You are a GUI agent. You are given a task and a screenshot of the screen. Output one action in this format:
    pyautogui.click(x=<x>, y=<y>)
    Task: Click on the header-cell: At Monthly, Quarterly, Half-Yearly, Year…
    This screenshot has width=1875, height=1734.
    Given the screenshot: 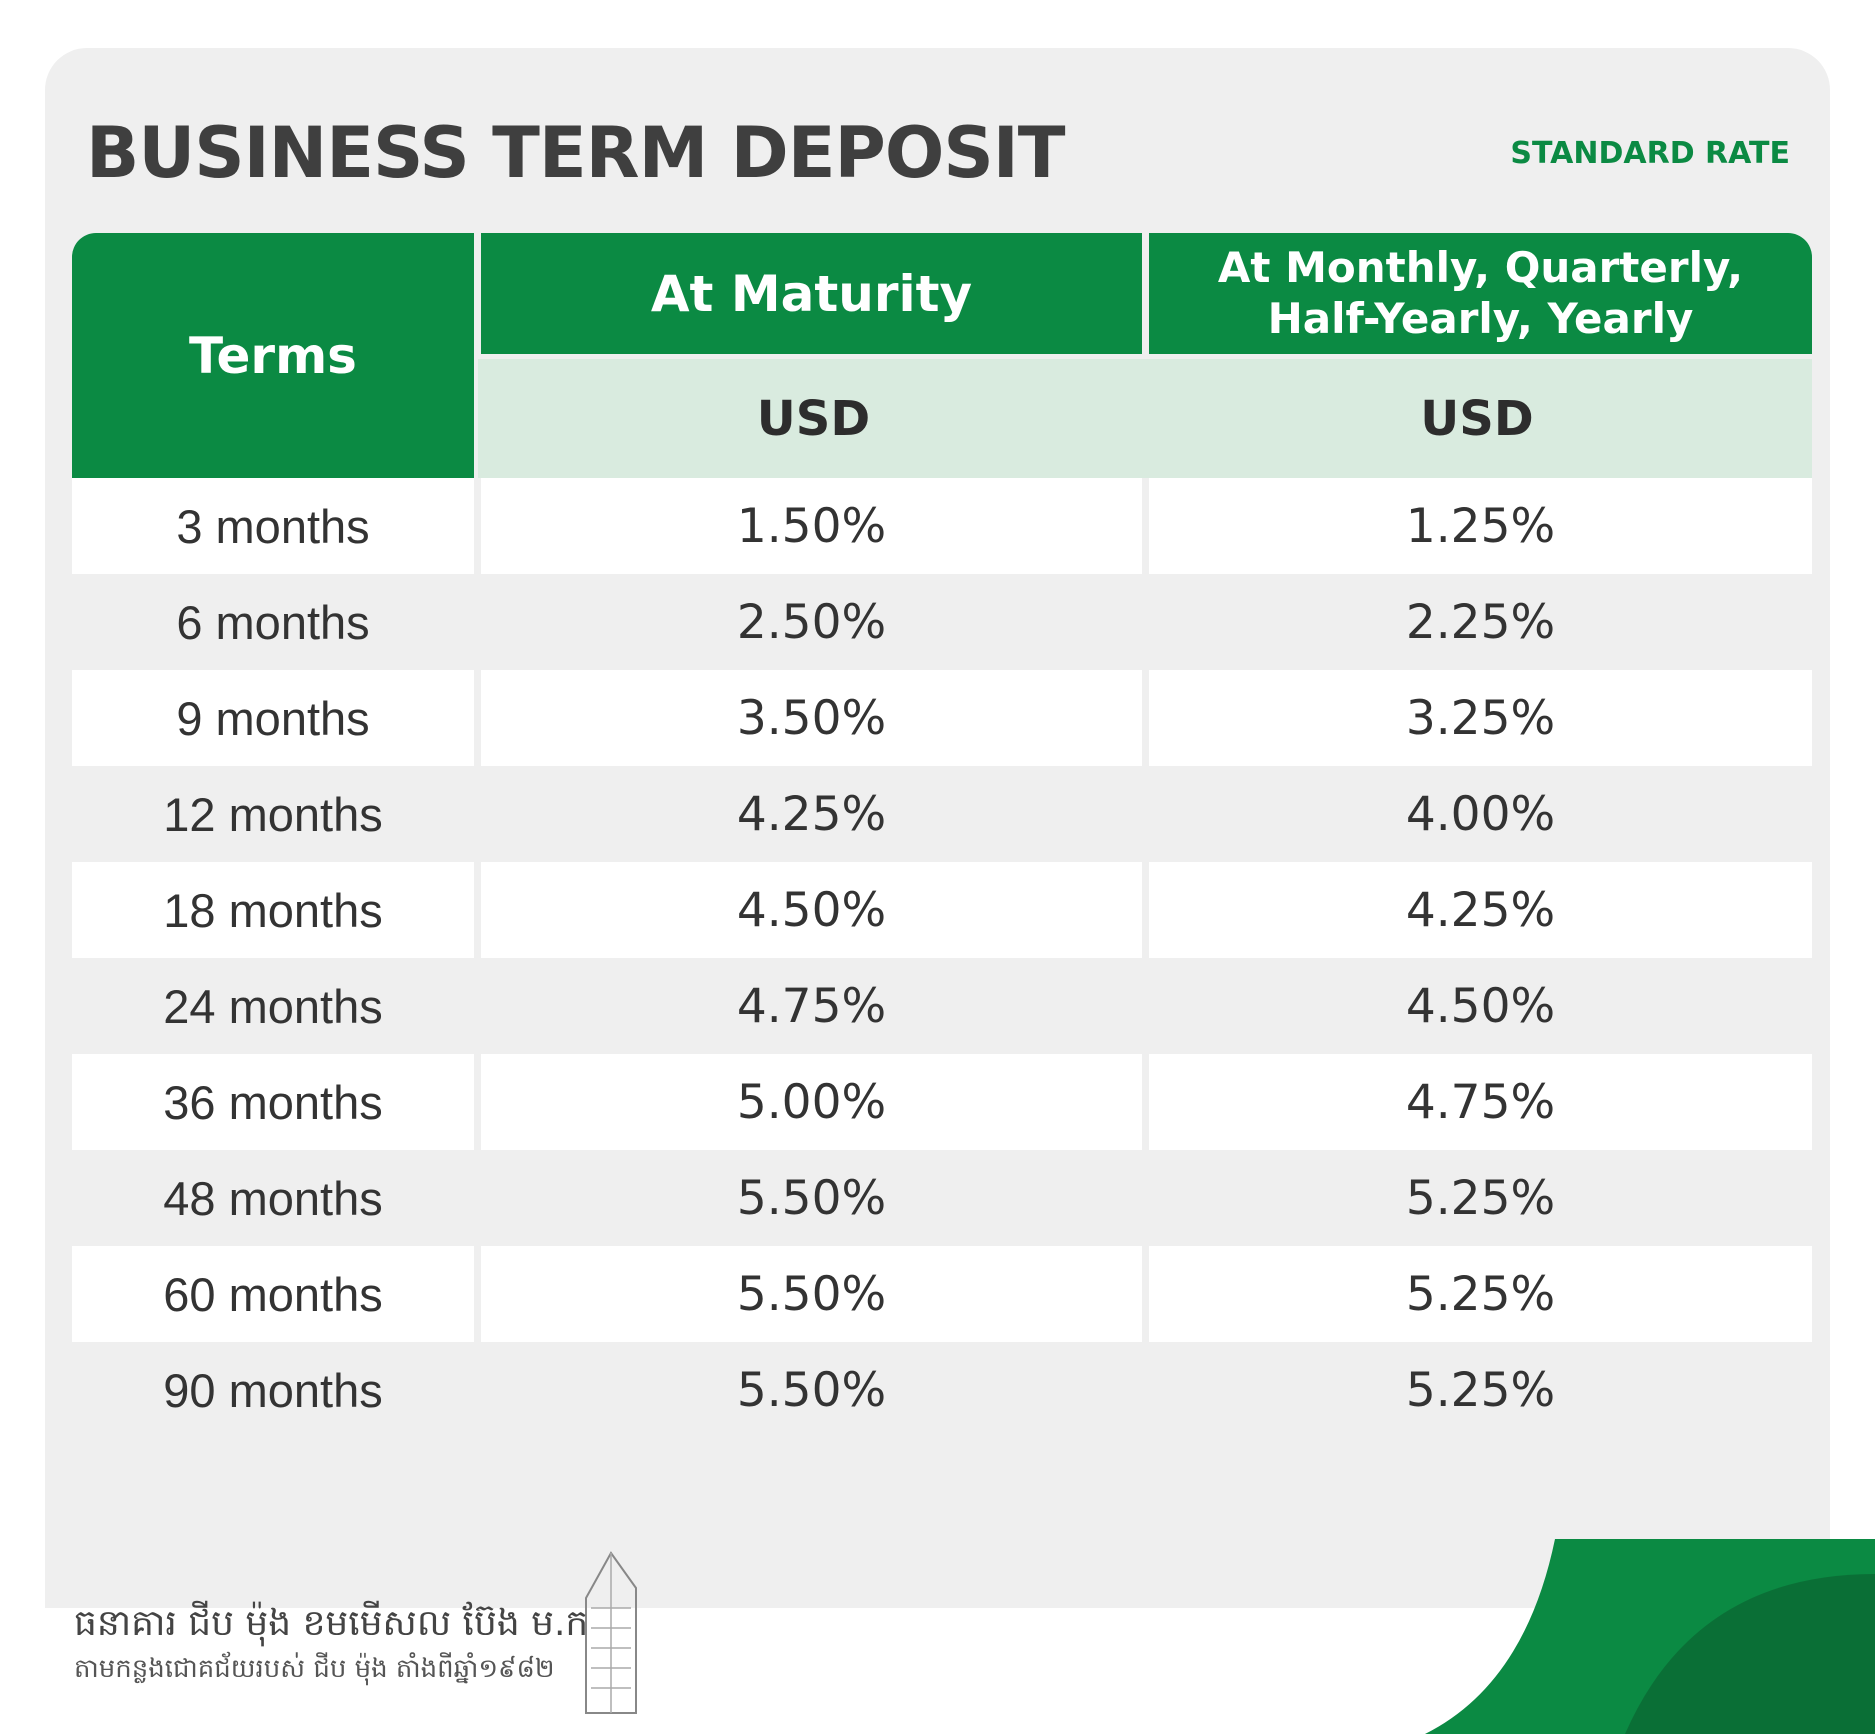 What is the action you would take?
    pyautogui.click(x=1480, y=293)
    